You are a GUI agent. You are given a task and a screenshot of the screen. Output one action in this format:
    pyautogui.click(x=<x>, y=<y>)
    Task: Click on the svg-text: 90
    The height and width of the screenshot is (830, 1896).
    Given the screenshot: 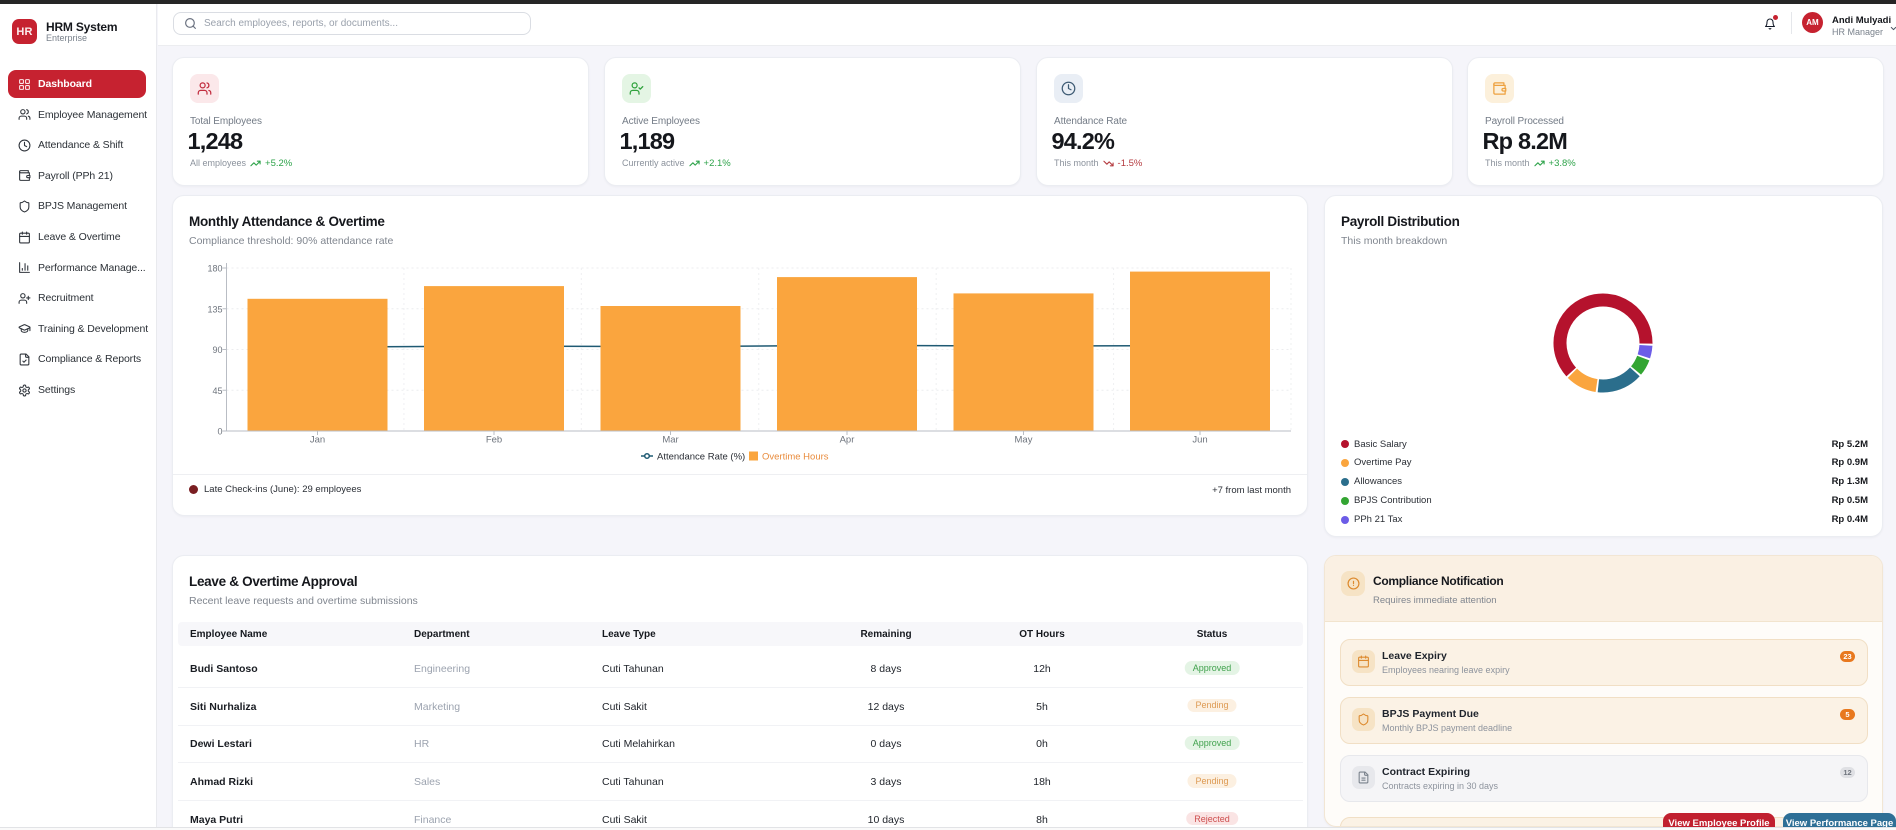 What is the action you would take?
    pyautogui.click(x=217, y=350)
    